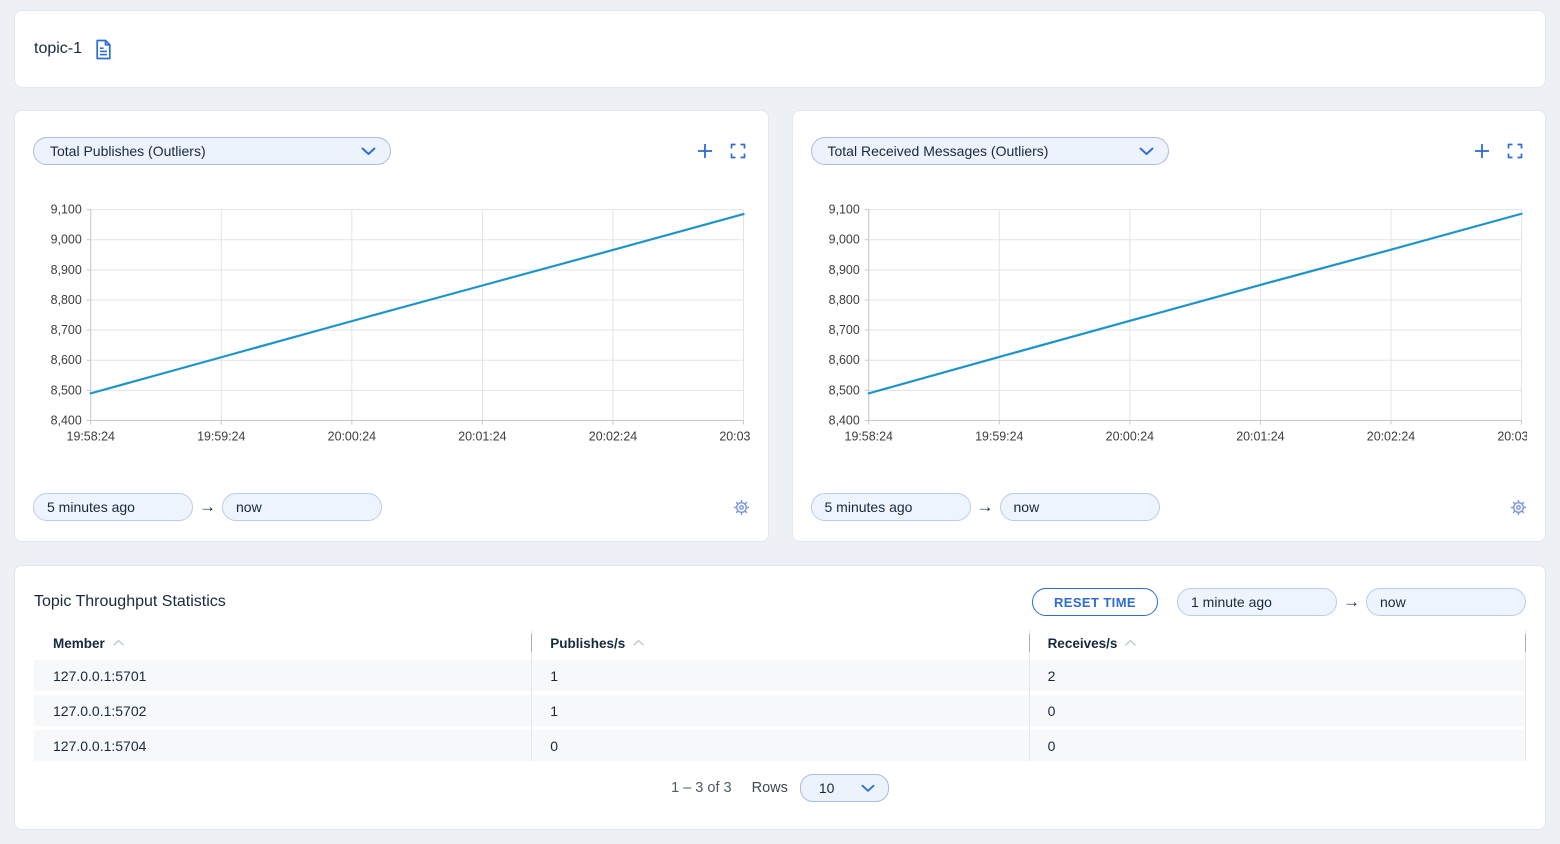 The width and height of the screenshot is (1560, 844). Describe the element at coordinates (1094, 602) in the screenshot. I see `reset-time-button: RESET TIME` at that location.